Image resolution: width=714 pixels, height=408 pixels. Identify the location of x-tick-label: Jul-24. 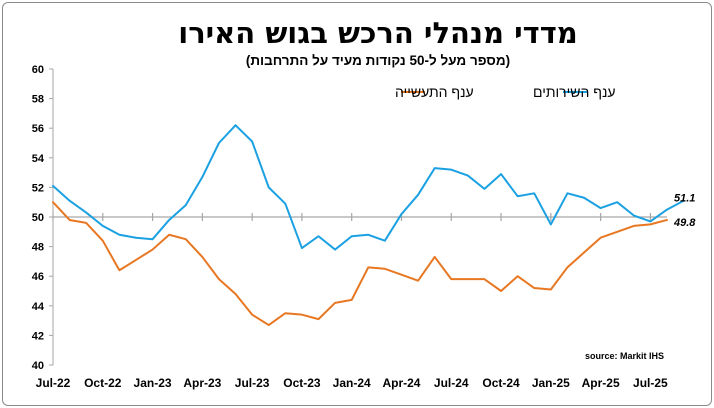
(451, 383).